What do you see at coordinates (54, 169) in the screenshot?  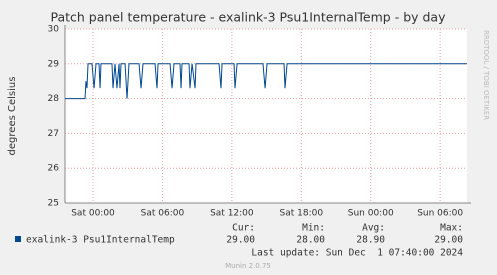 I see `y-tick-label: 26` at bounding box center [54, 169].